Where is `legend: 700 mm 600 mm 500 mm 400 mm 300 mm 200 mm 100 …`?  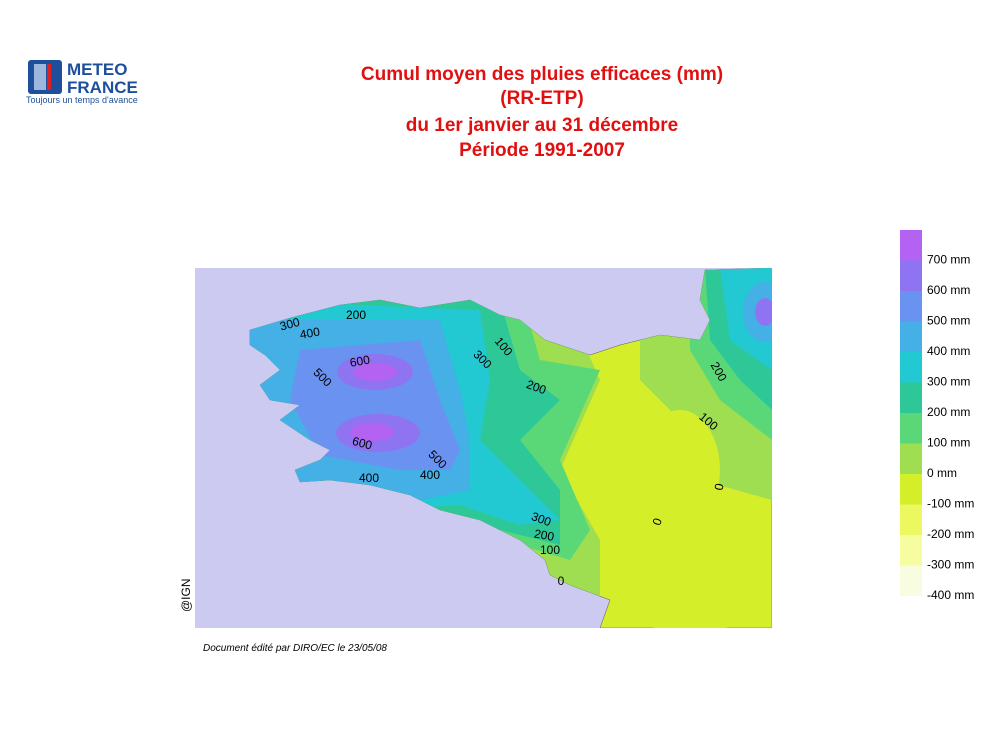 legend: 700 mm 600 mm 500 mm 400 mm 300 mm 200 mm 100 … is located at coordinates (937, 416).